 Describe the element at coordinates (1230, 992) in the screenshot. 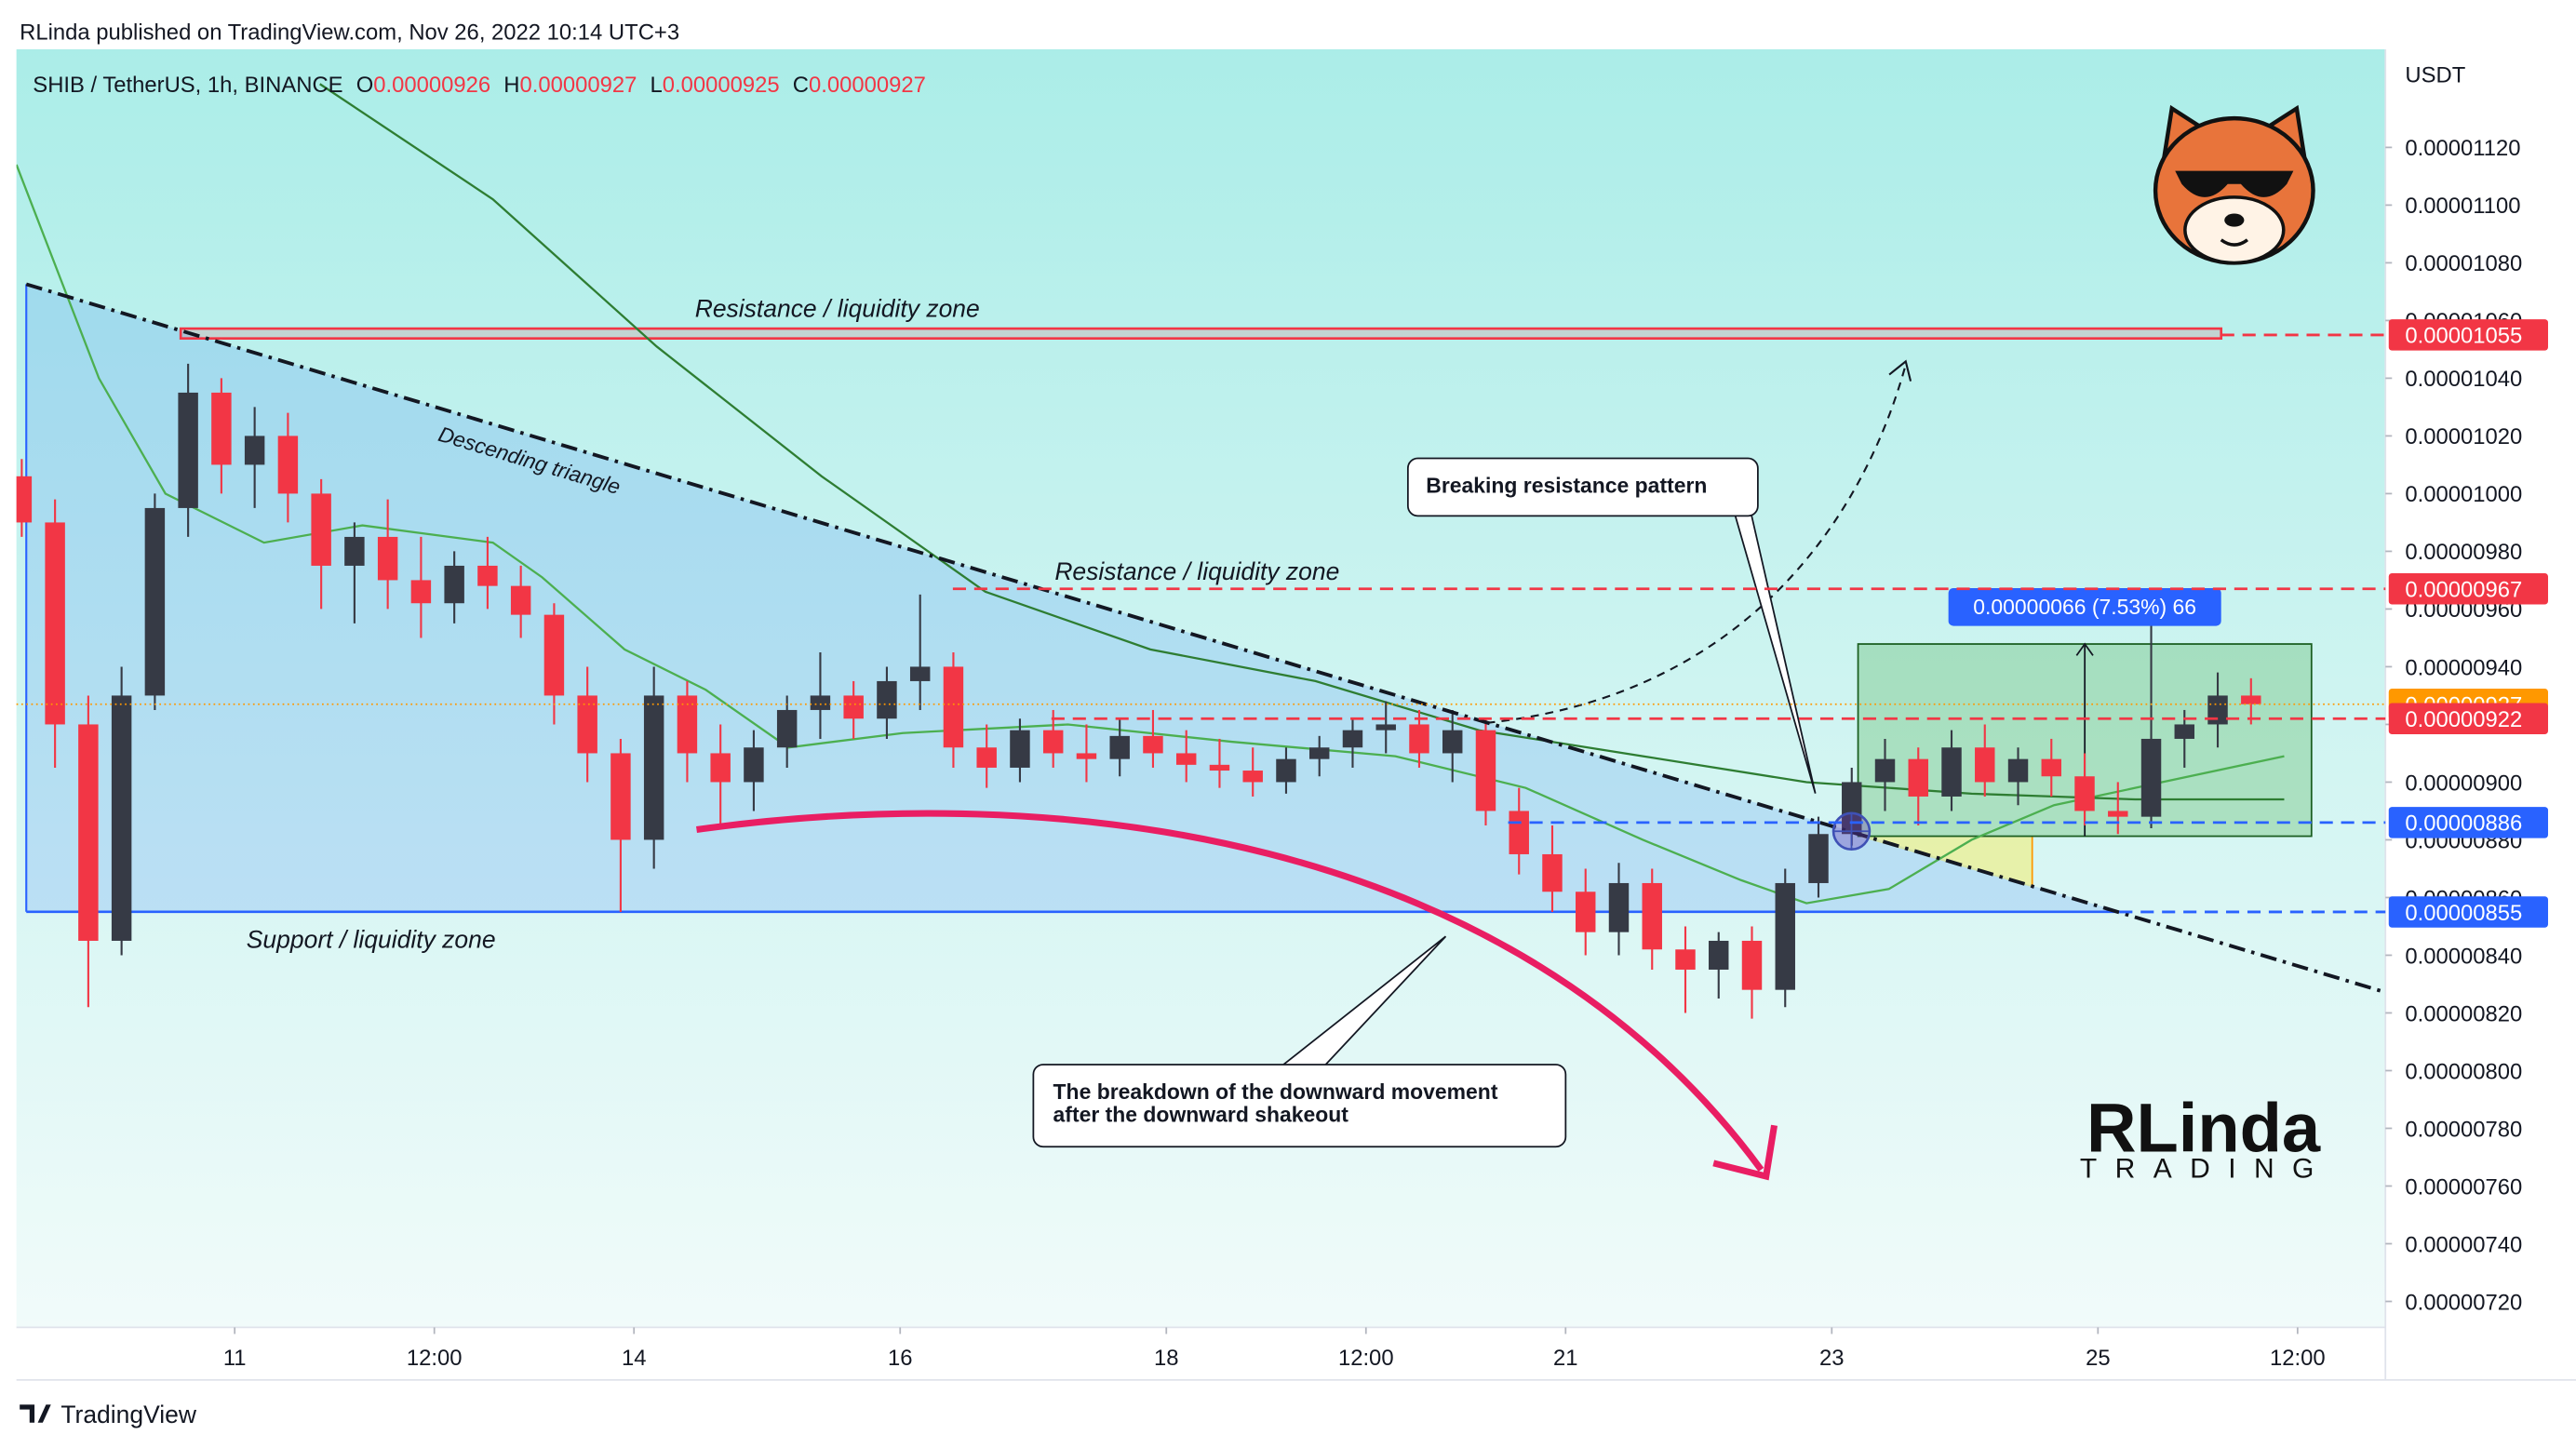

I see `breakdown-arc` at that location.